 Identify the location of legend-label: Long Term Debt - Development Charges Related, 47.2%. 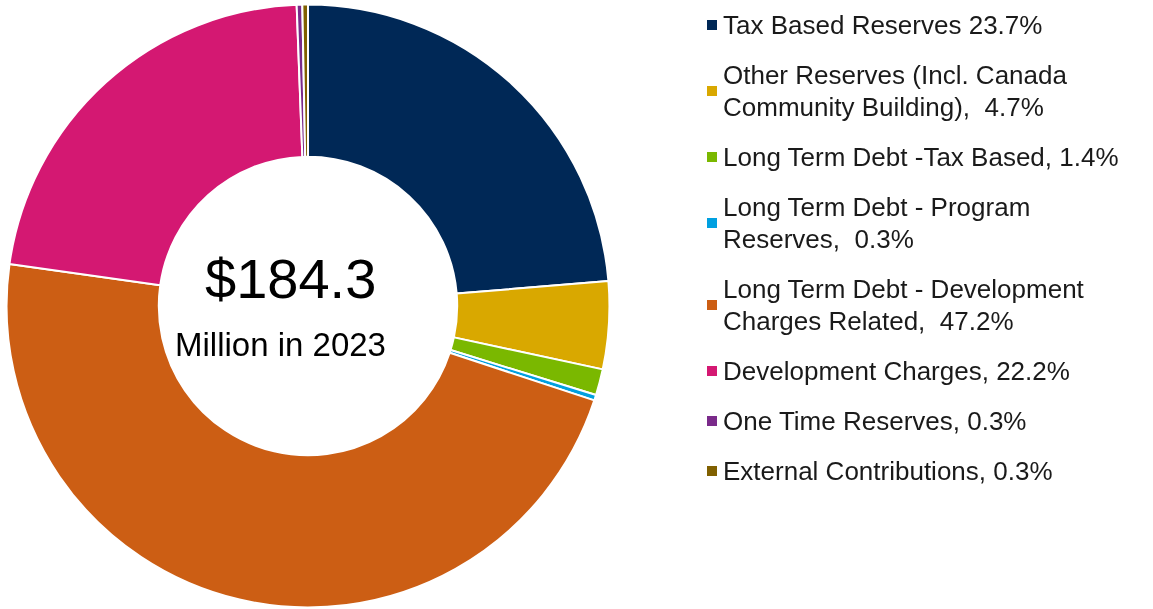
(907, 305).